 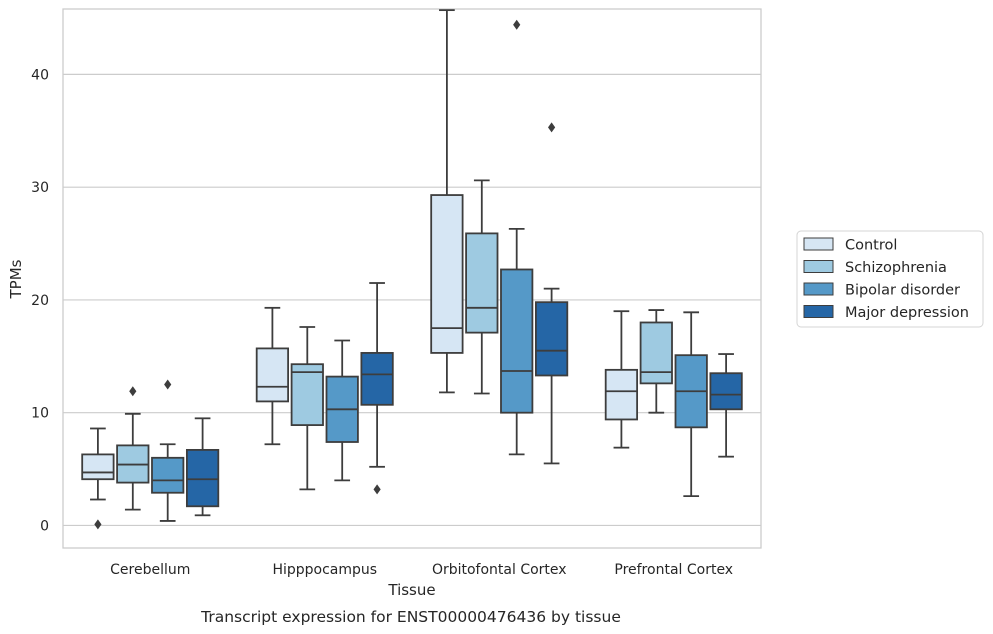 I want to click on x-tick-label: Prefrontal Cortex, so click(x=673, y=570).